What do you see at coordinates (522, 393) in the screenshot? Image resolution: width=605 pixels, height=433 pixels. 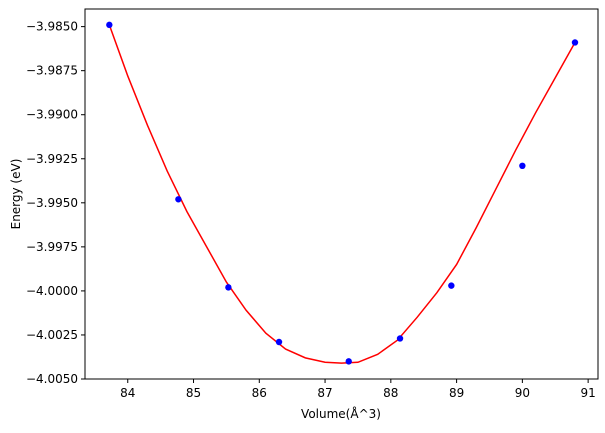 I see `x-tick-label: 90` at bounding box center [522, 393].